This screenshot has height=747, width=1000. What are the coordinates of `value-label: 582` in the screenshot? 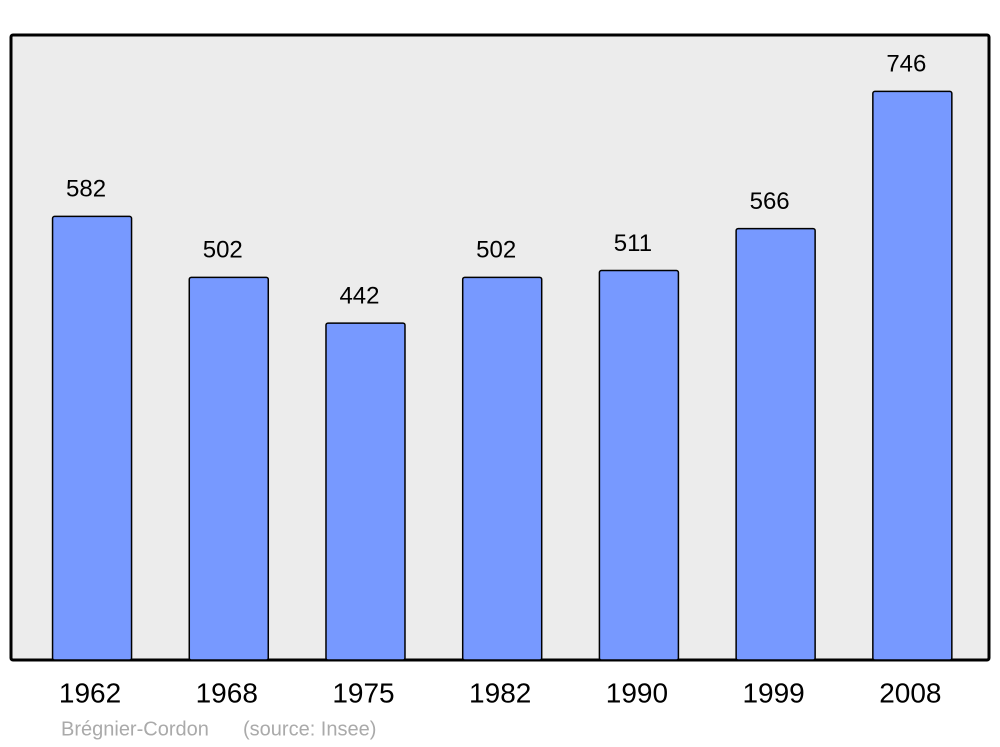 It's located at (86, 189).